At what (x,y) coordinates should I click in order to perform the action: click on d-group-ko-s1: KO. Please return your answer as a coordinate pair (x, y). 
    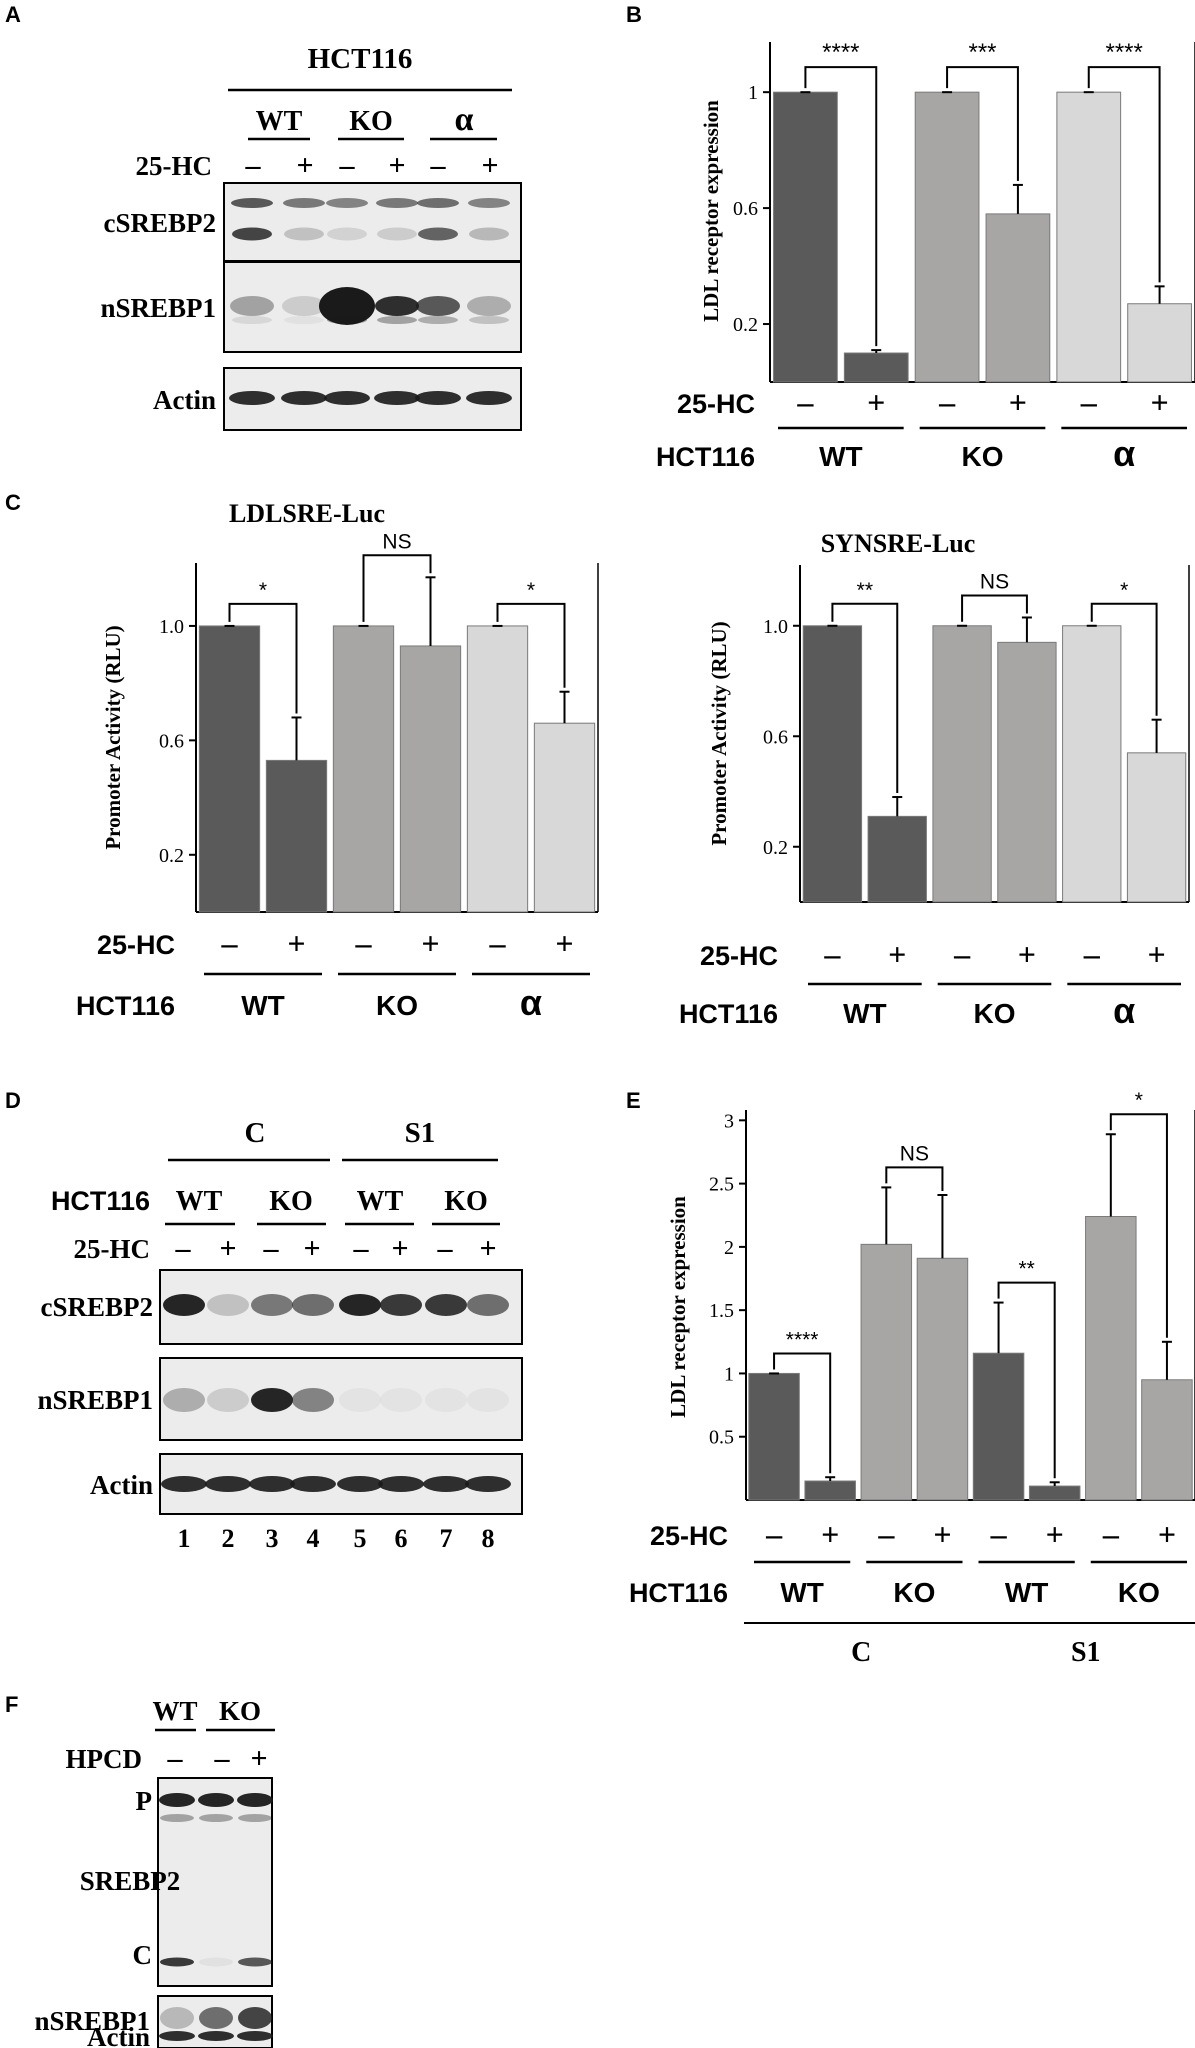
    Looking at the image, I should click on (466, 1201).